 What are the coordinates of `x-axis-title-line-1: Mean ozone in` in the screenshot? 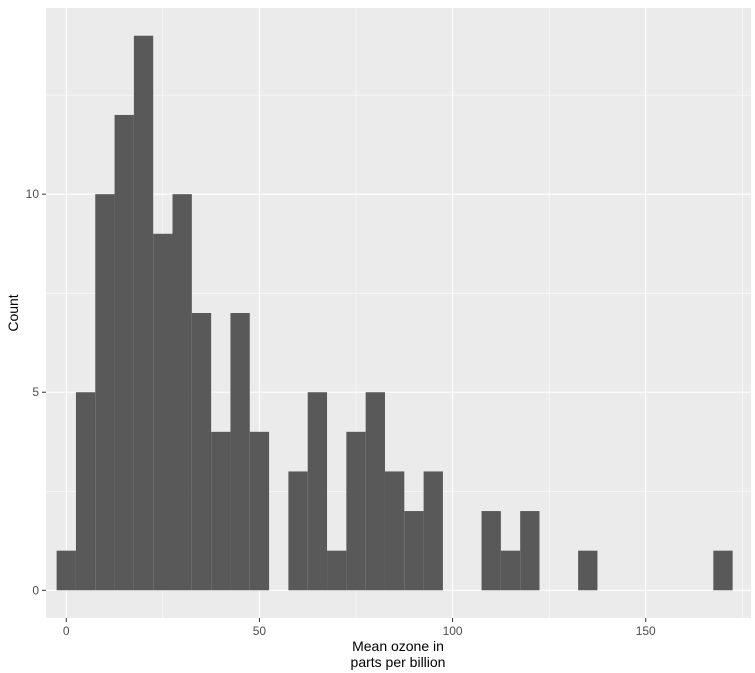 It's located at (398, 646).